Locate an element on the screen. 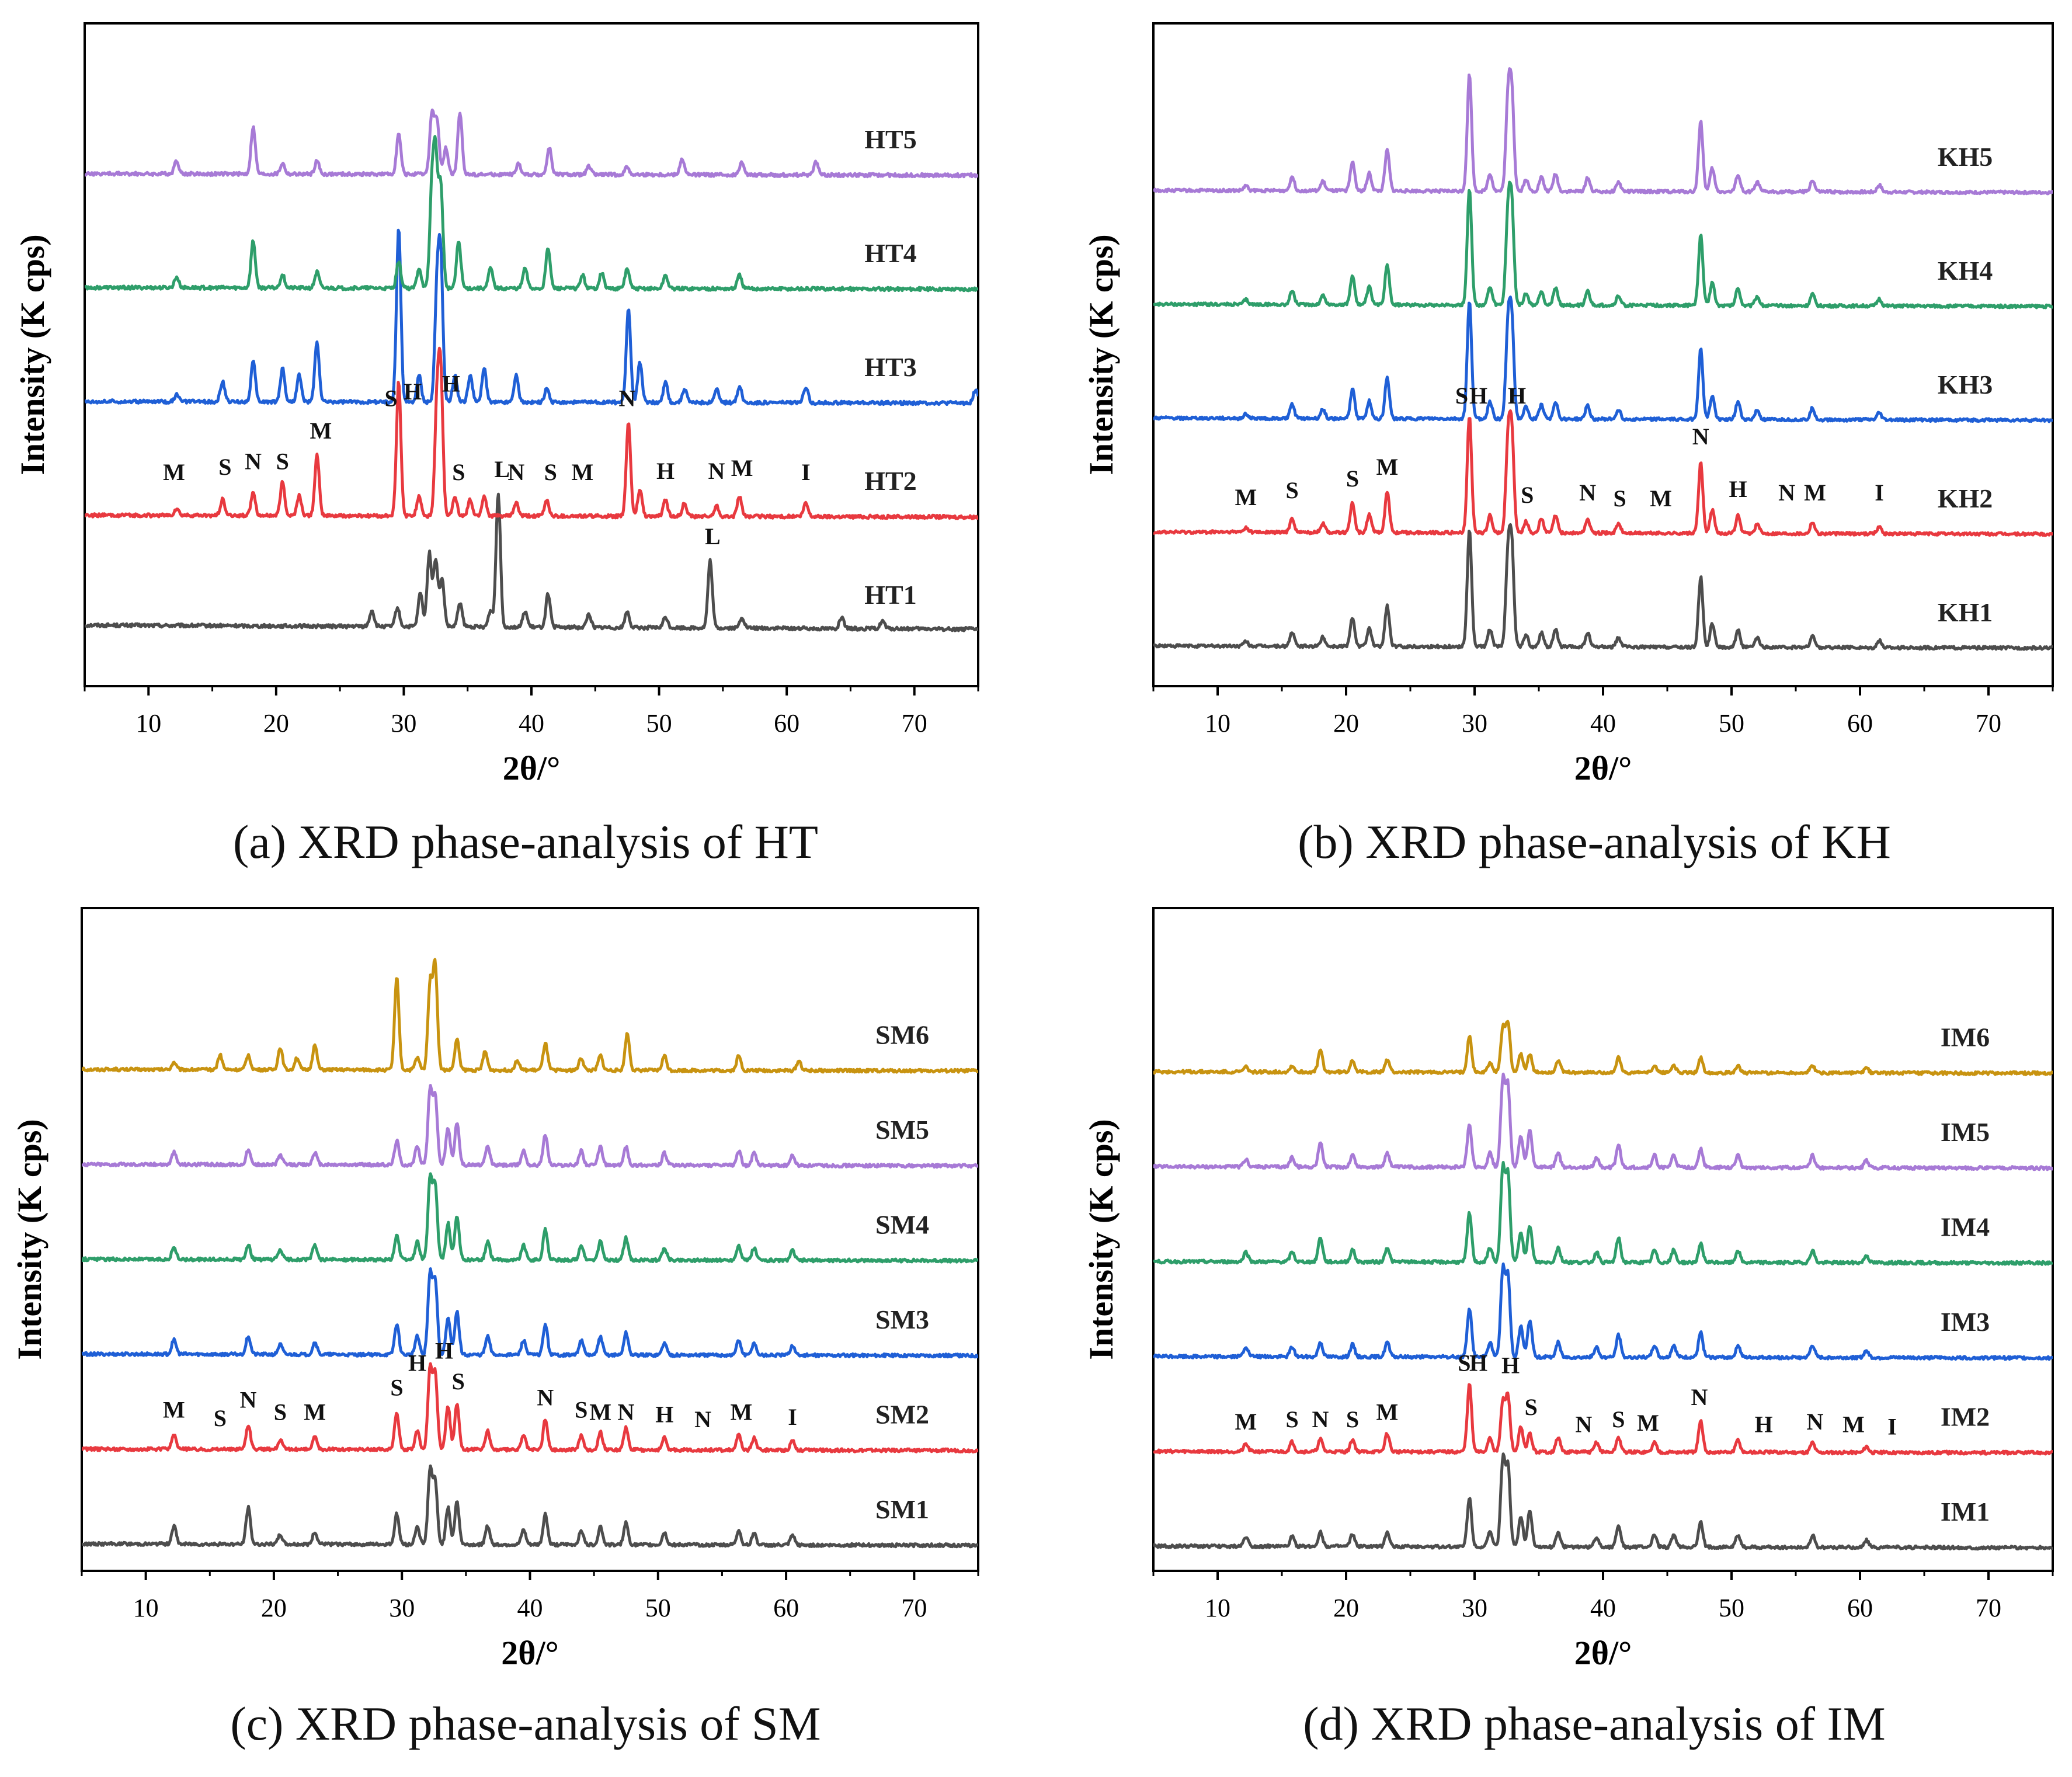  series-line-SM5 is located at coordinates (530, 1126).